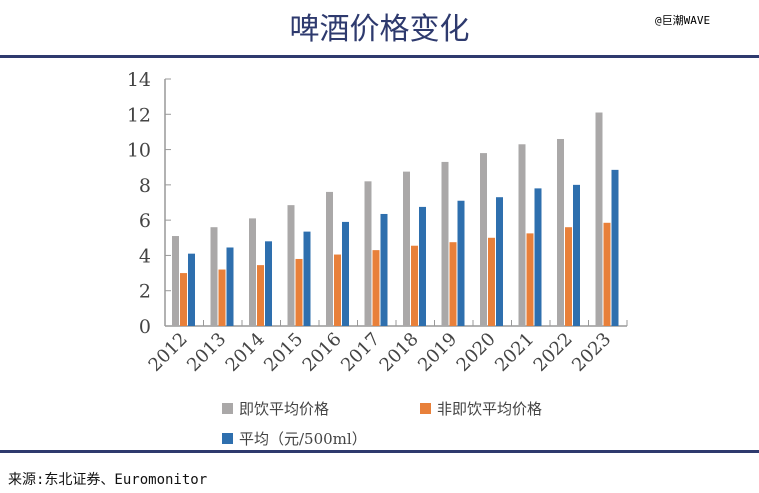  I want to click on x-tick-label: 2021, so click(514, 352).